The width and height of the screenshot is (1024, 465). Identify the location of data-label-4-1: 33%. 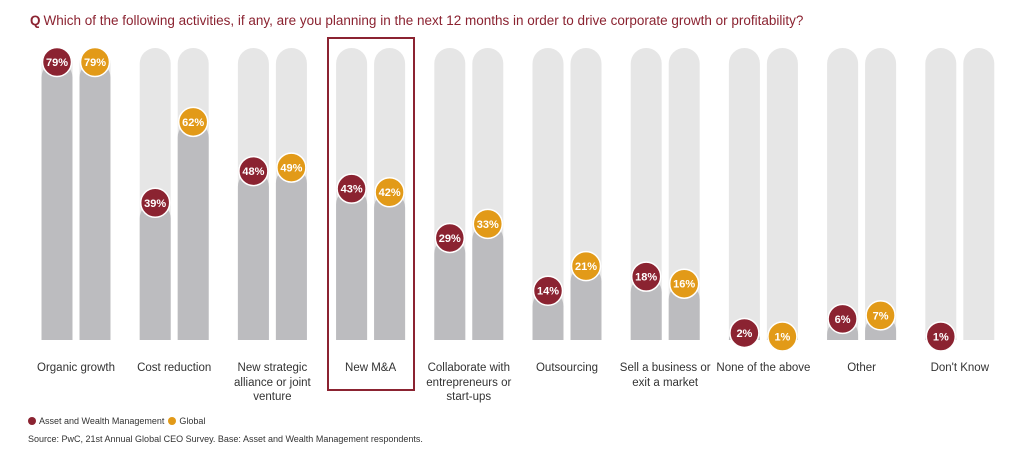
(488, 225).